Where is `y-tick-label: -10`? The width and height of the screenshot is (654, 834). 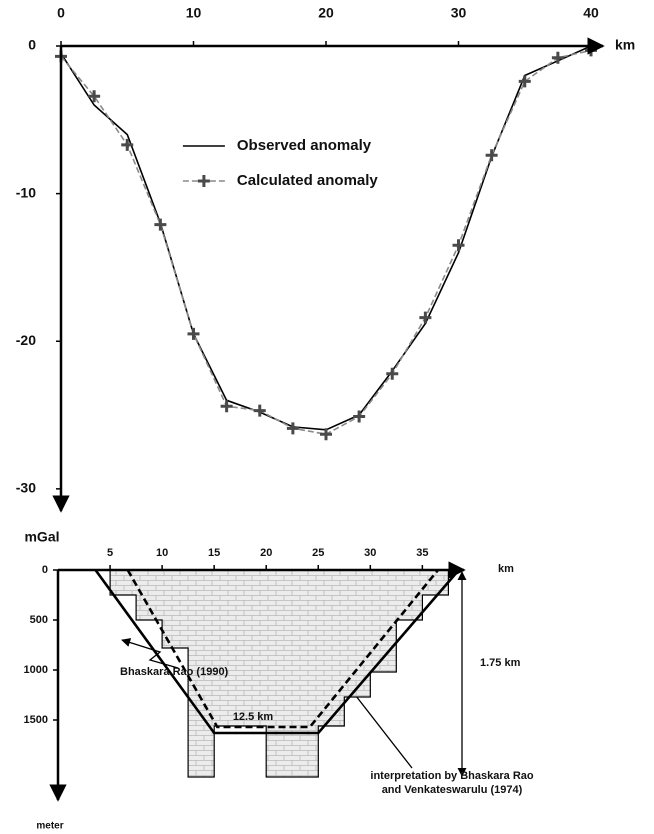
y-tick-label: -10 is located at coordinates (26, 192).